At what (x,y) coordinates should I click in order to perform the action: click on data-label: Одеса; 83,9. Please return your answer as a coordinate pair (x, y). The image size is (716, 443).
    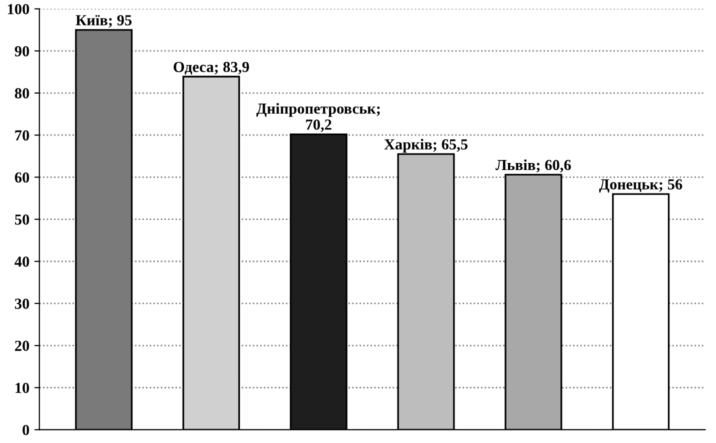
    Looking at the image, I should click on (211, 68).